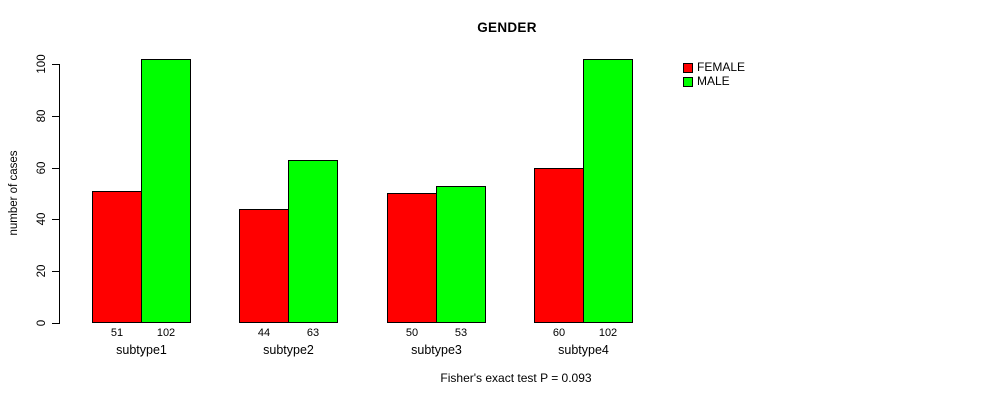  Describe the element at coordinates (436, 350) in the screenshot. I see `category-label-subtype3: subtype3` at that location.